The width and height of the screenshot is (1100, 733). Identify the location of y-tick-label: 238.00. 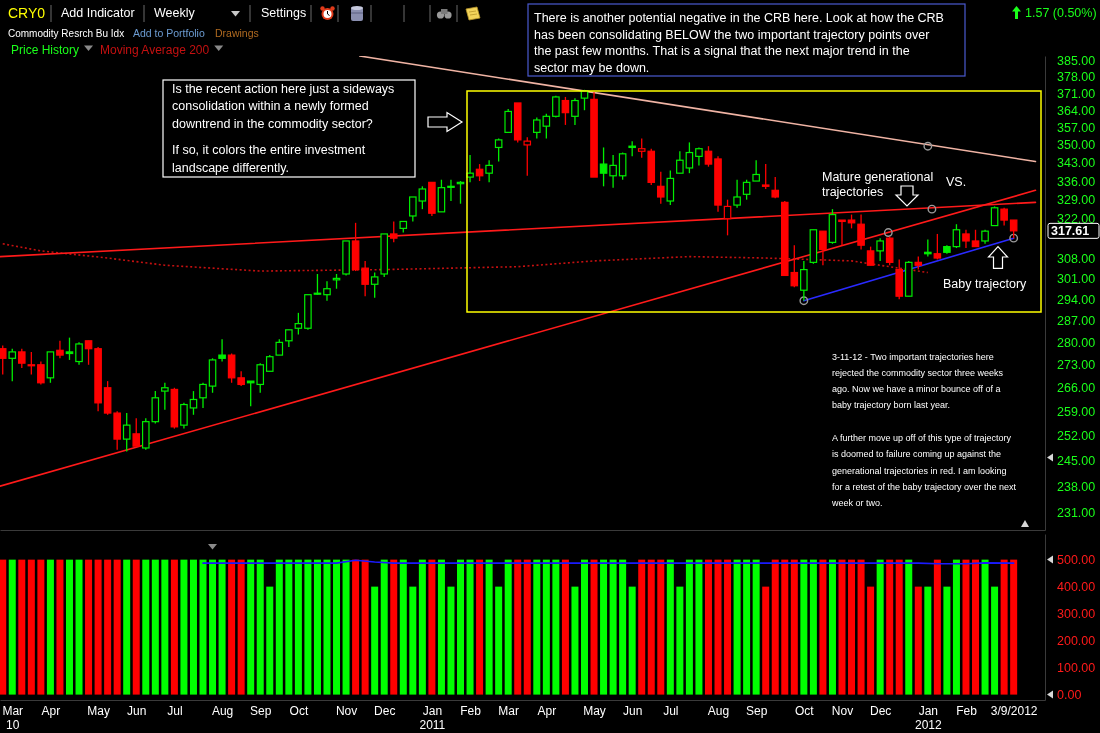
(1076, 486).